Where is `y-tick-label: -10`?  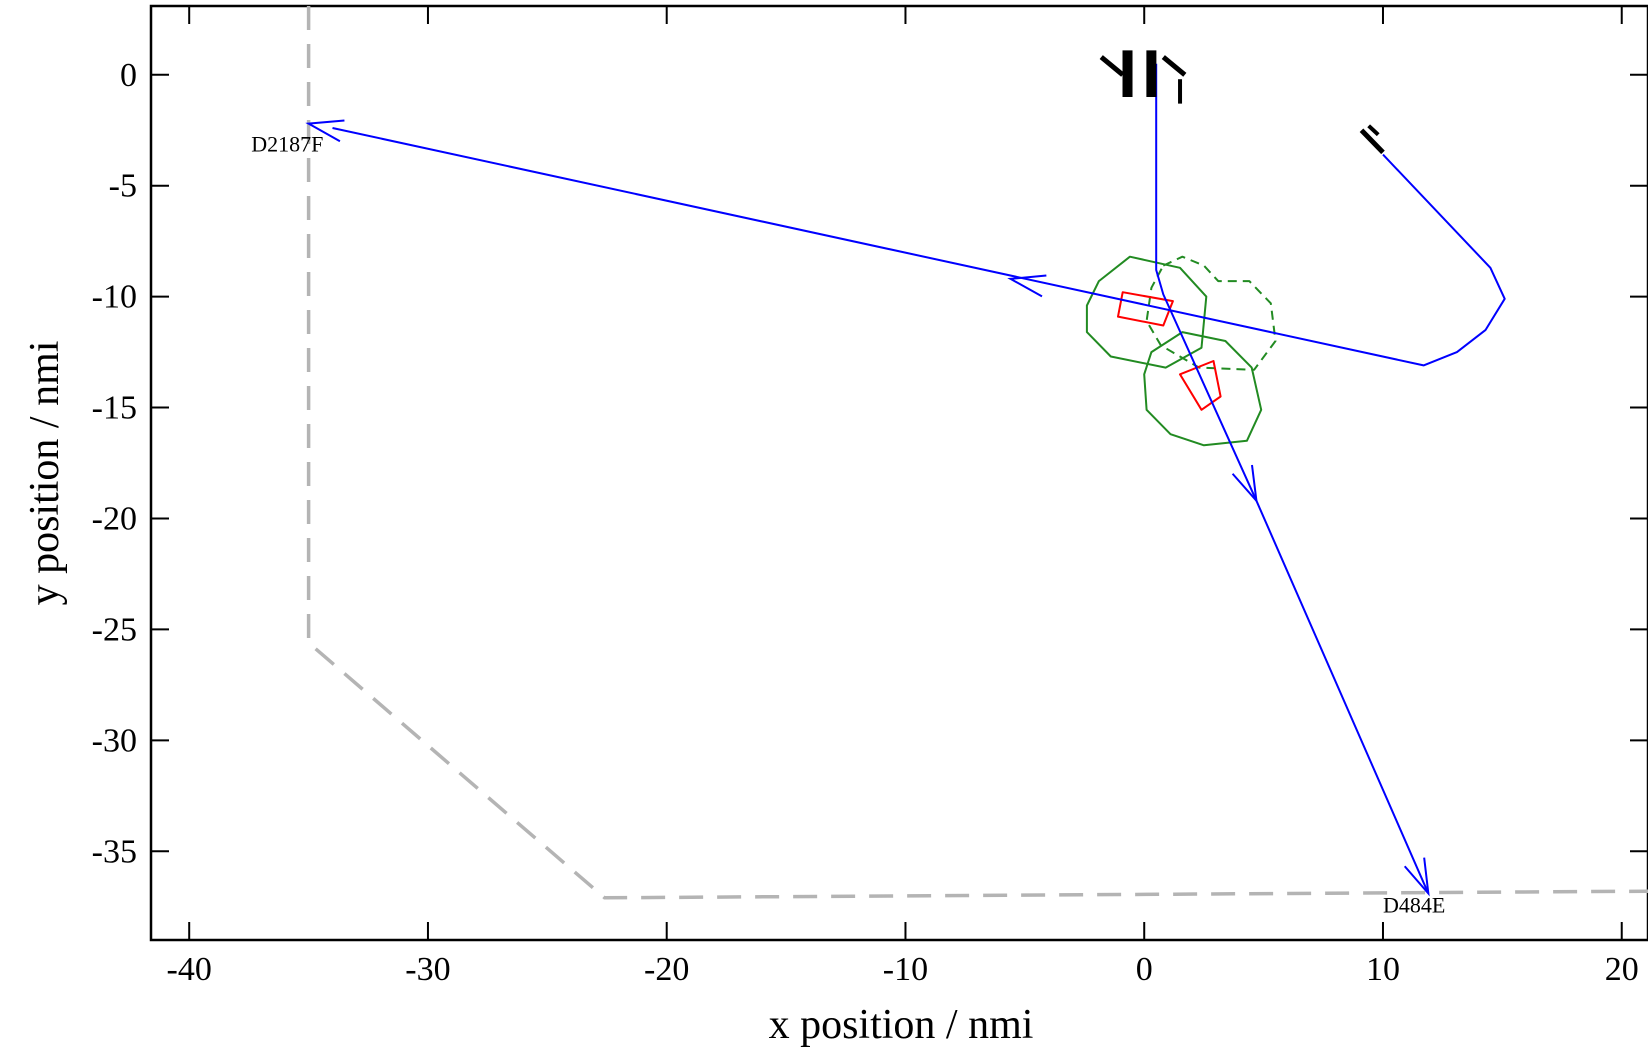
y-tick-label: -10 is located at coordinates (114, 297).